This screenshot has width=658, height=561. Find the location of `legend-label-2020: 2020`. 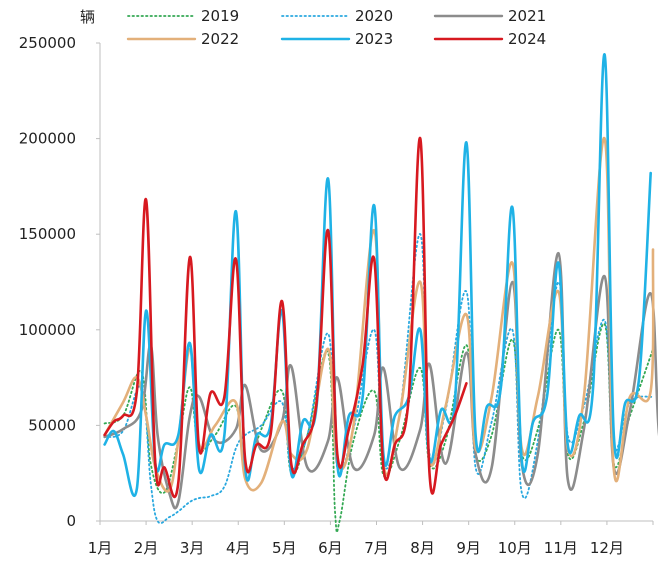

legend-label-2020: 2020 is located at coordinates (374, 16).